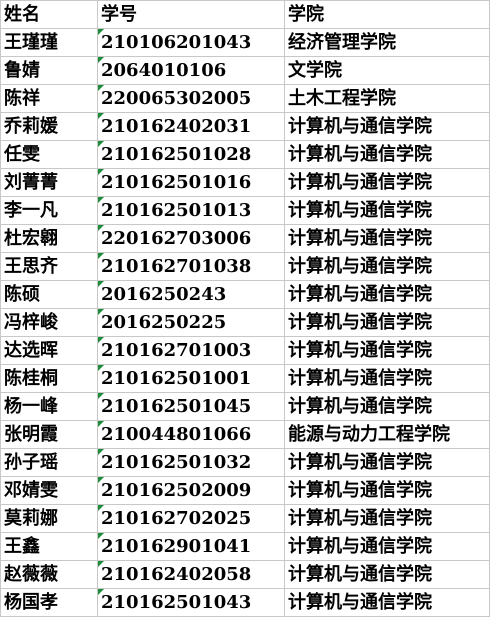  What do you see at coordinates (387, 14) in the screenshot?
I see `header-cell: 学院` at bounding box center [387, 14].